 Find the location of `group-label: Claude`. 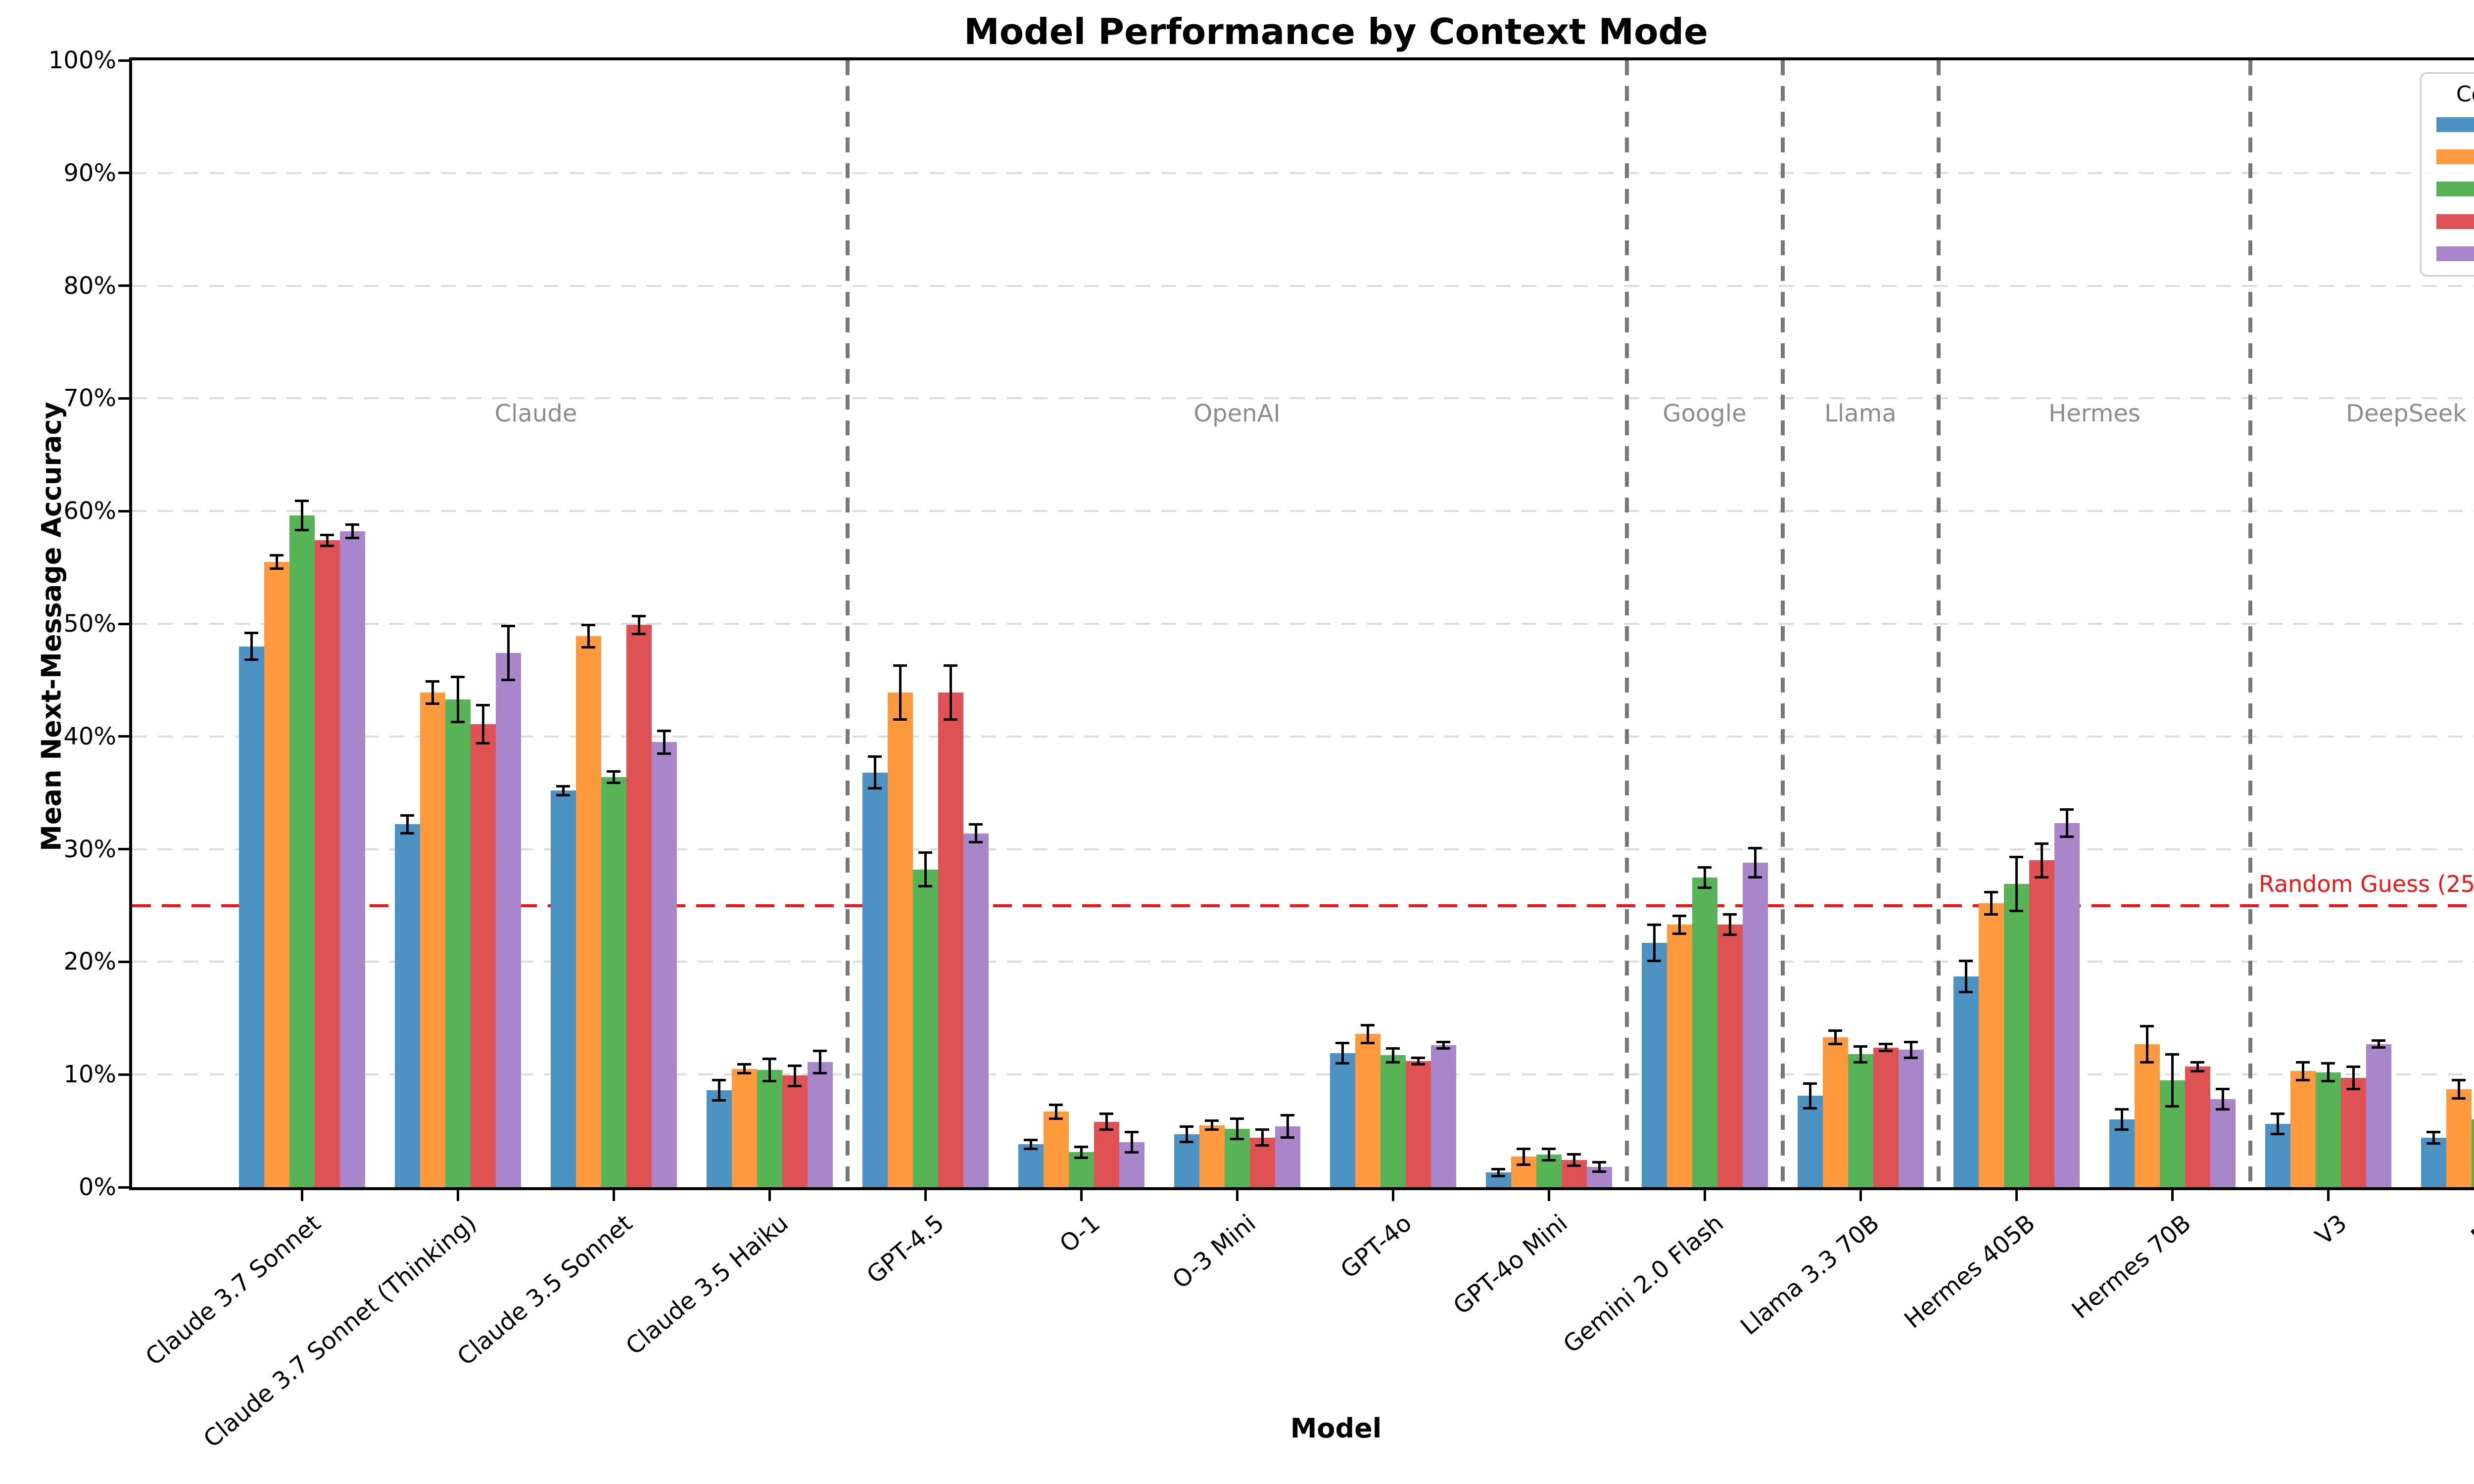

group-label: Claude is located at coordinates (536, 413).